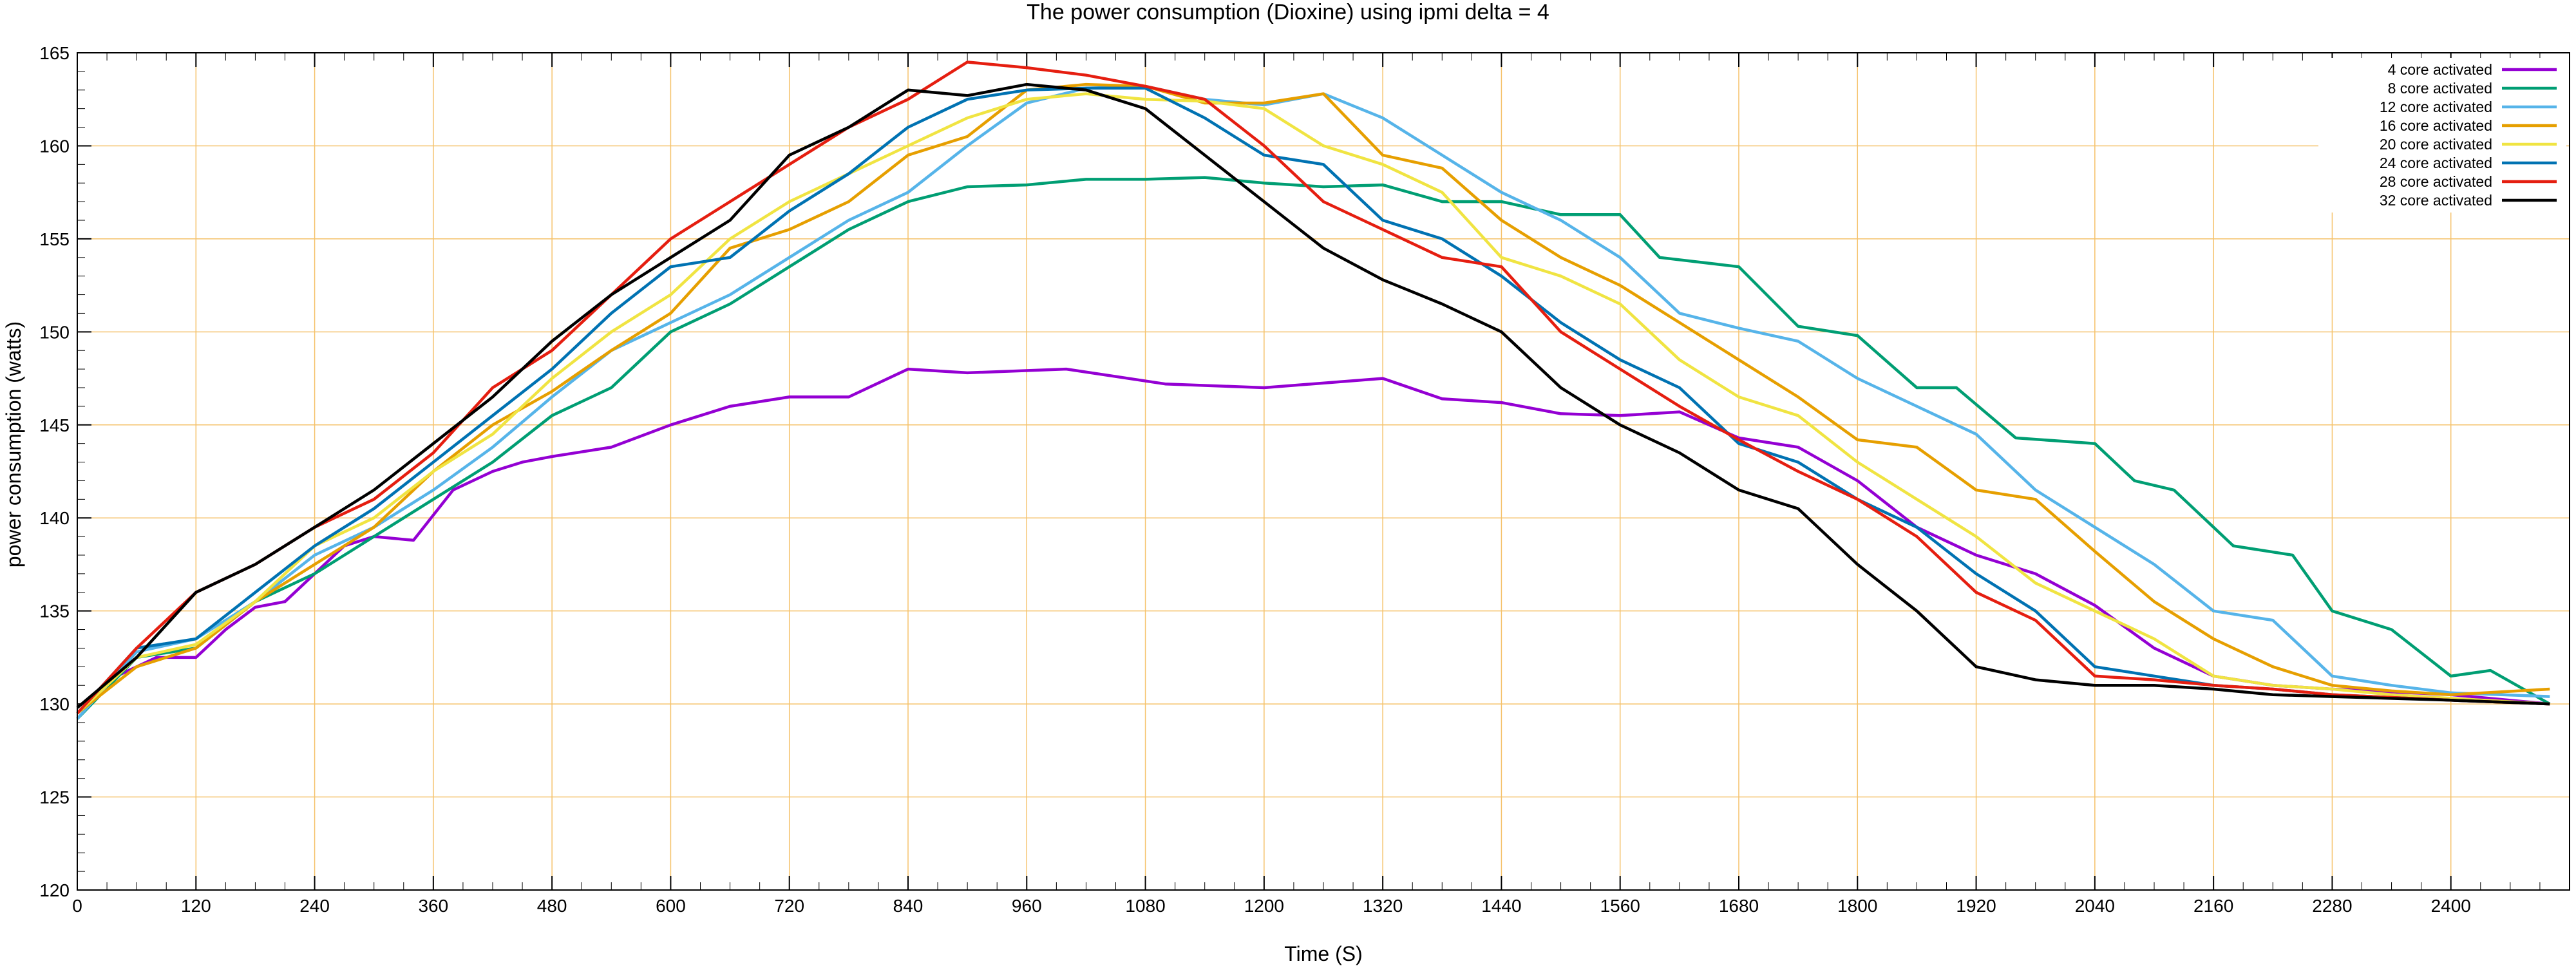 This screenshot has width=2576, height=966. I want to click on x-tick-label: 120, so click(196, 906).